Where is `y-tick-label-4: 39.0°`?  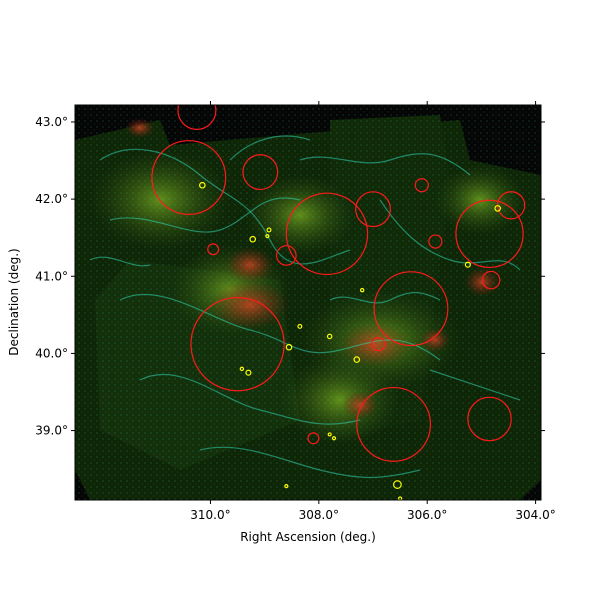
y-tick-label-4: 39.0° is located at coordinates (51, 431).